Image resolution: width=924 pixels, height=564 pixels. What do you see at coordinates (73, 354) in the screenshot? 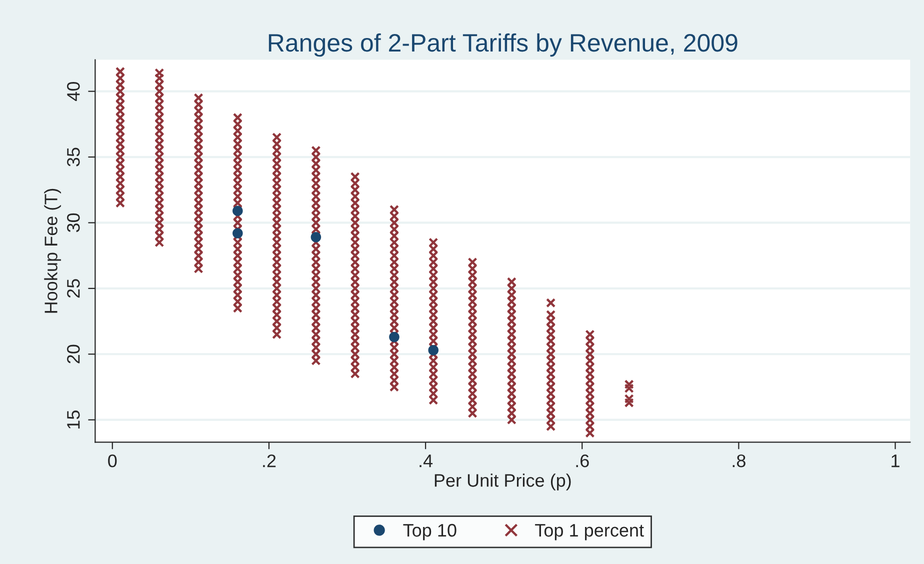
I see `y-tick-label: 20` at bounding box center [73, 354].